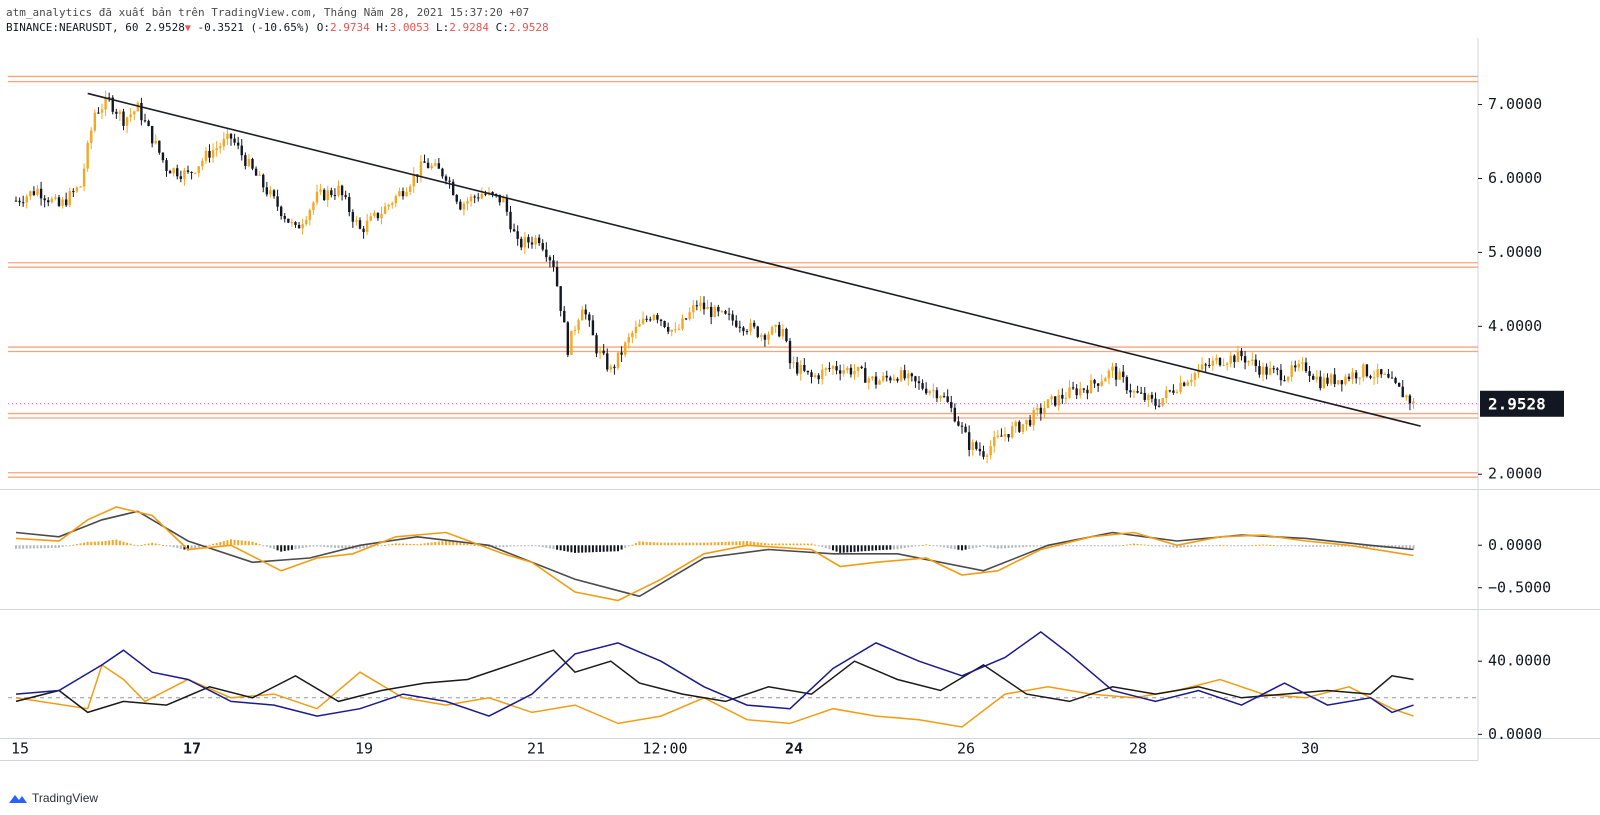 Image resolution: width=1600 pixels, height=815 pixels. What do you see at coordinates (72, 27) in the screenshot?
I see `symbol-name: BINANCE:NEARUSDT, 60` at bounding box center [72, 27].